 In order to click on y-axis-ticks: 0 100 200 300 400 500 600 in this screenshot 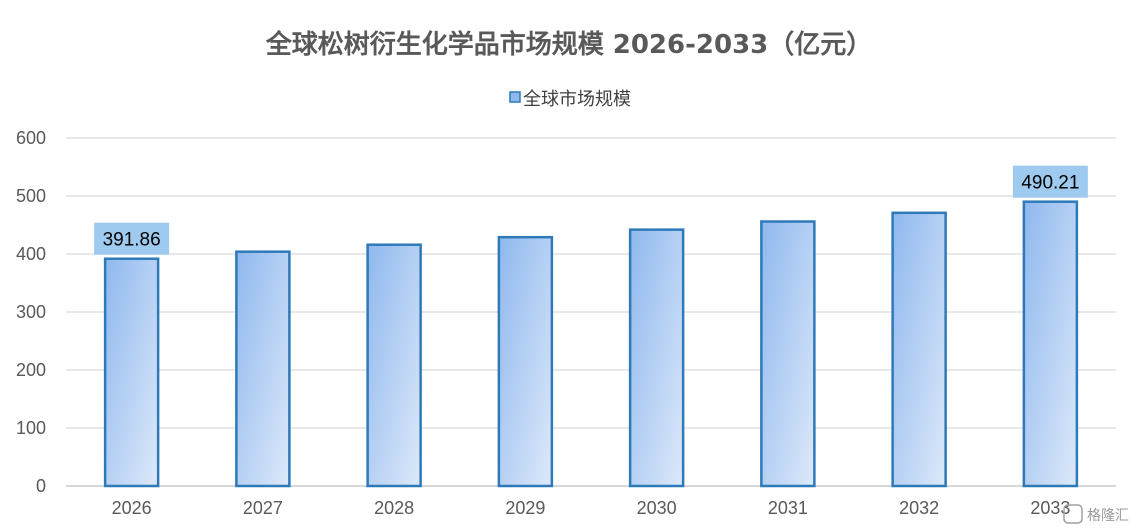, I will do `click(31, 312)`.